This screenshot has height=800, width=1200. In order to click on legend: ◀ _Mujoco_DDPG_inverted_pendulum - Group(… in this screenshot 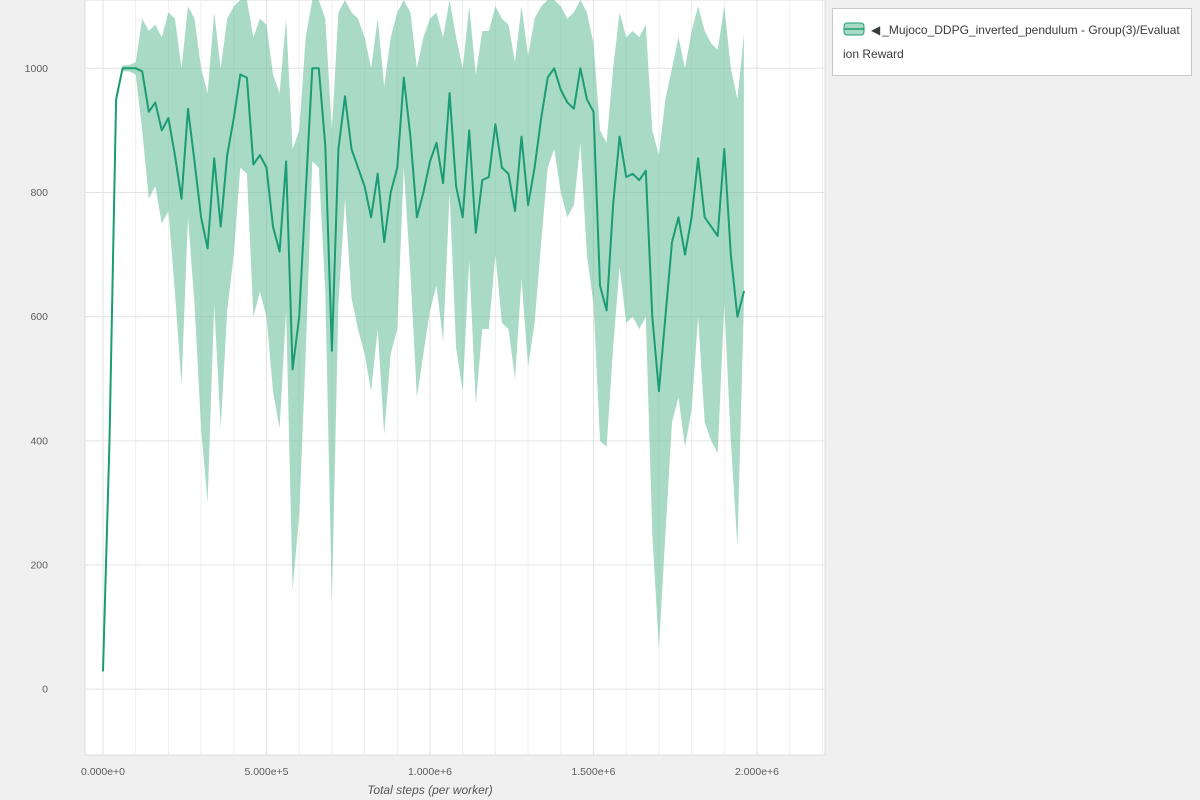, I will do `click(1012, 42)`.